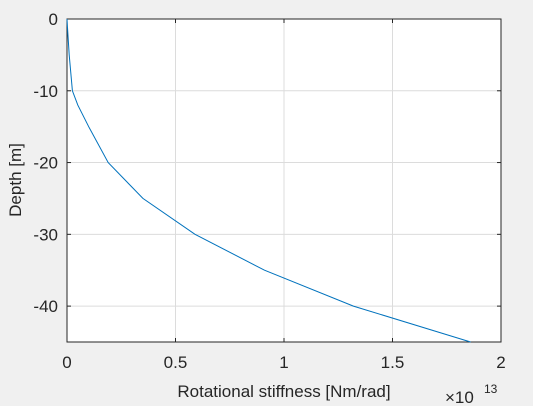  Describe the element at coordinates (53, 19) in the screenshot. I see `y-tick-label: 0` at that location.